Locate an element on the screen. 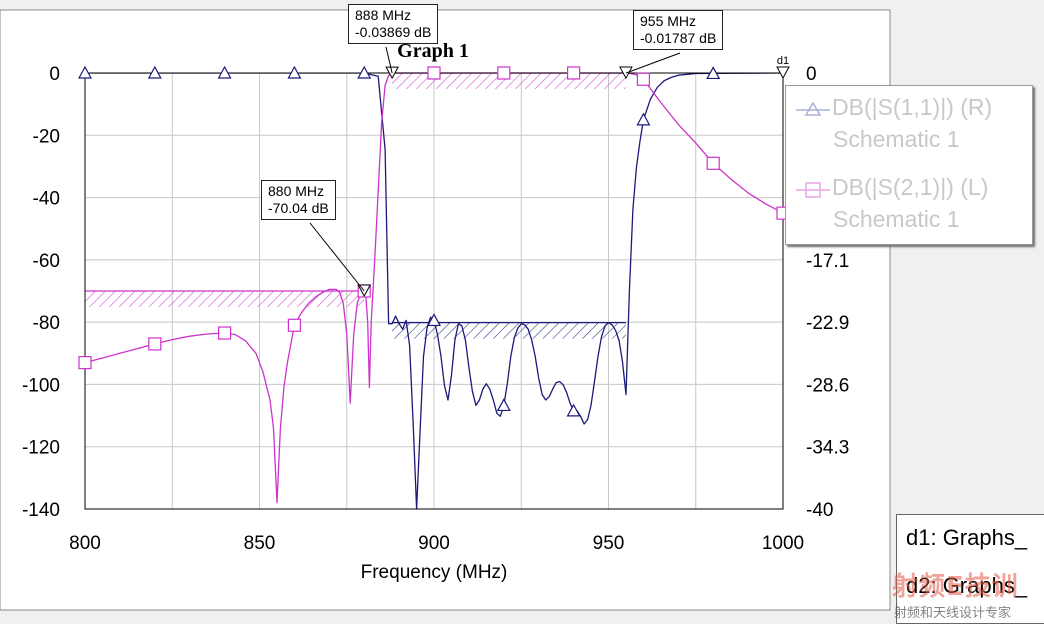  triangle-marker-icon is located at coordinates (813, 109).